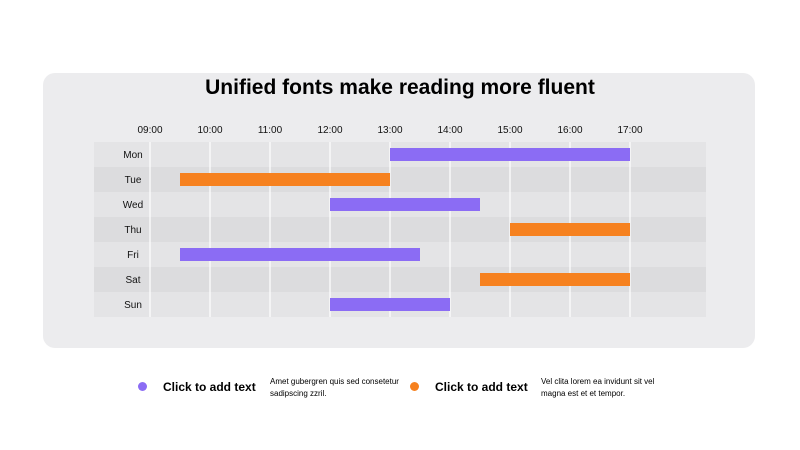 The width and height of the screenshot is (800, 450). Describe the element at coordinates (142, 386) in the screenshot. I see `legend-dot-purple` at that location.